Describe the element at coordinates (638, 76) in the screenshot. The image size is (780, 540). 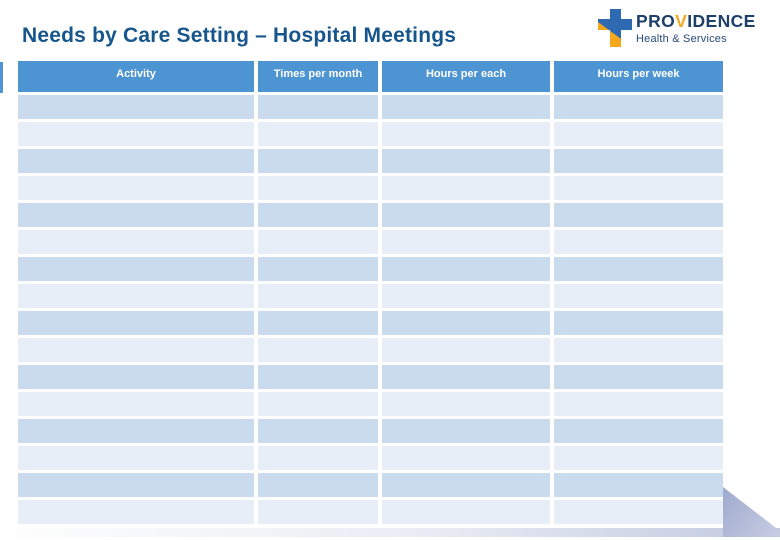
I see `column-header-hours-per-week: Hours per week` at that location.